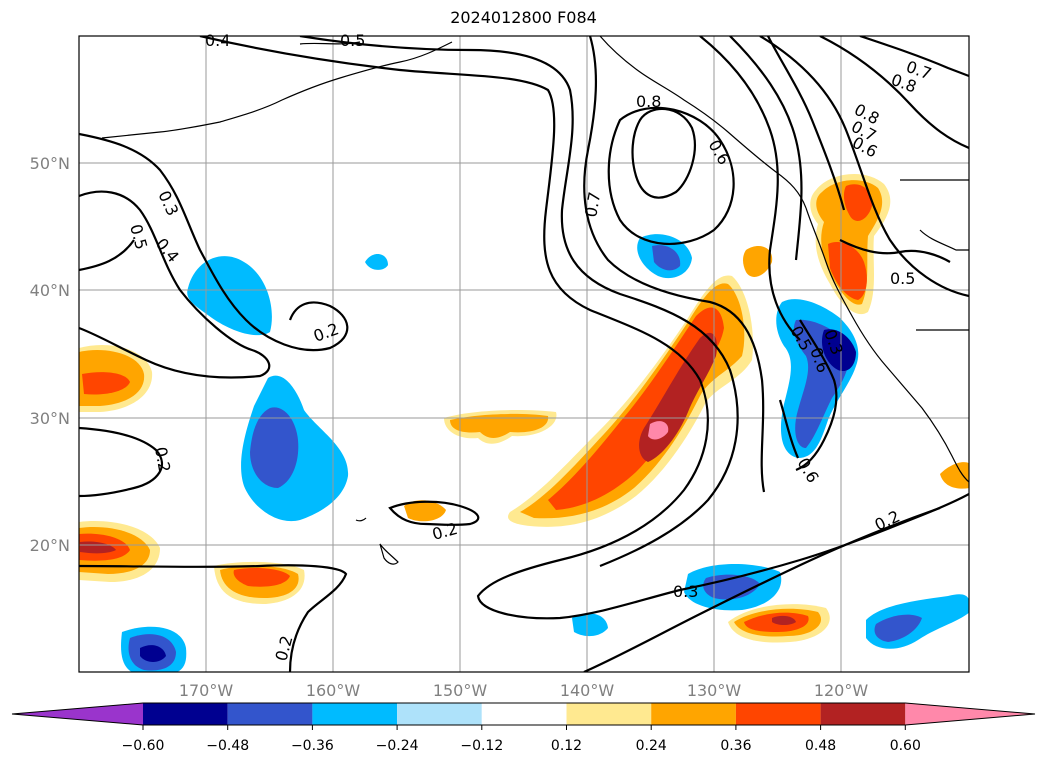 The width and height of the screenshot is (1047, 765). Describe the element at coordinates (587, 690) in the screenshot. I see `lon-label-140w: 140°W` at that location.